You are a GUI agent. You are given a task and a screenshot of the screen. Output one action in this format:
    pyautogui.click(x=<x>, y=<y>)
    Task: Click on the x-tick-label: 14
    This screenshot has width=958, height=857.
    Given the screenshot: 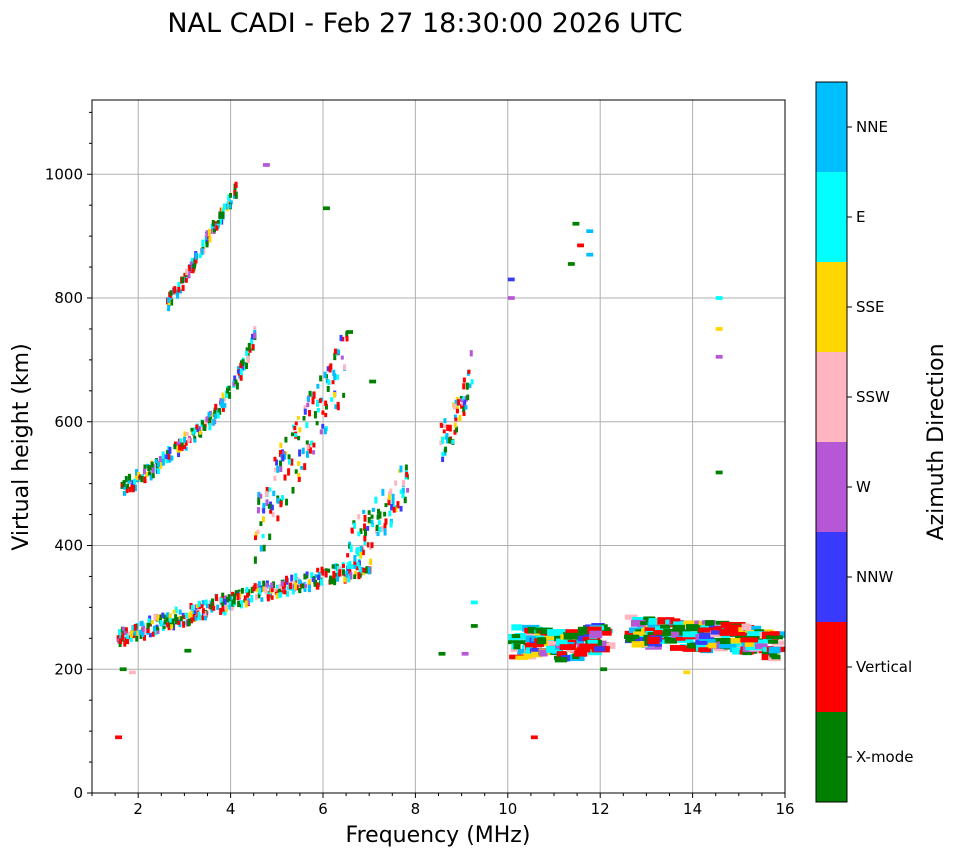 What is the action you would take?
    pyautogui.click(x=692, y=809)
    